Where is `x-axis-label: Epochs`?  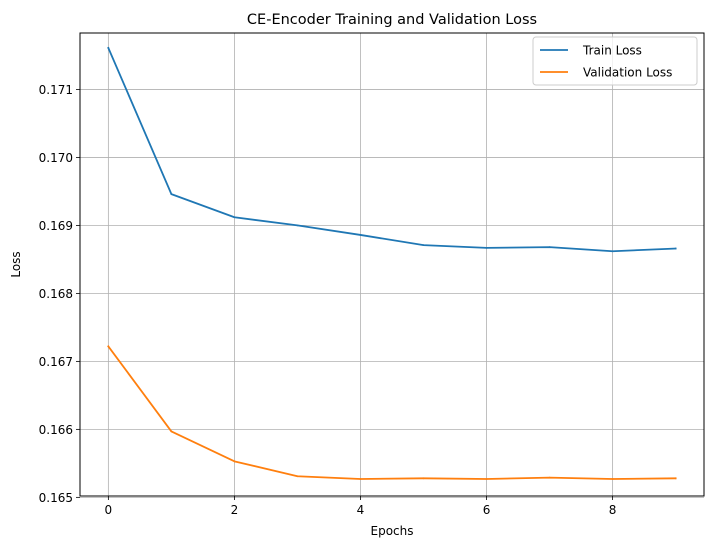 x-axis-label: Epochs is located at coordinates (392, 531).